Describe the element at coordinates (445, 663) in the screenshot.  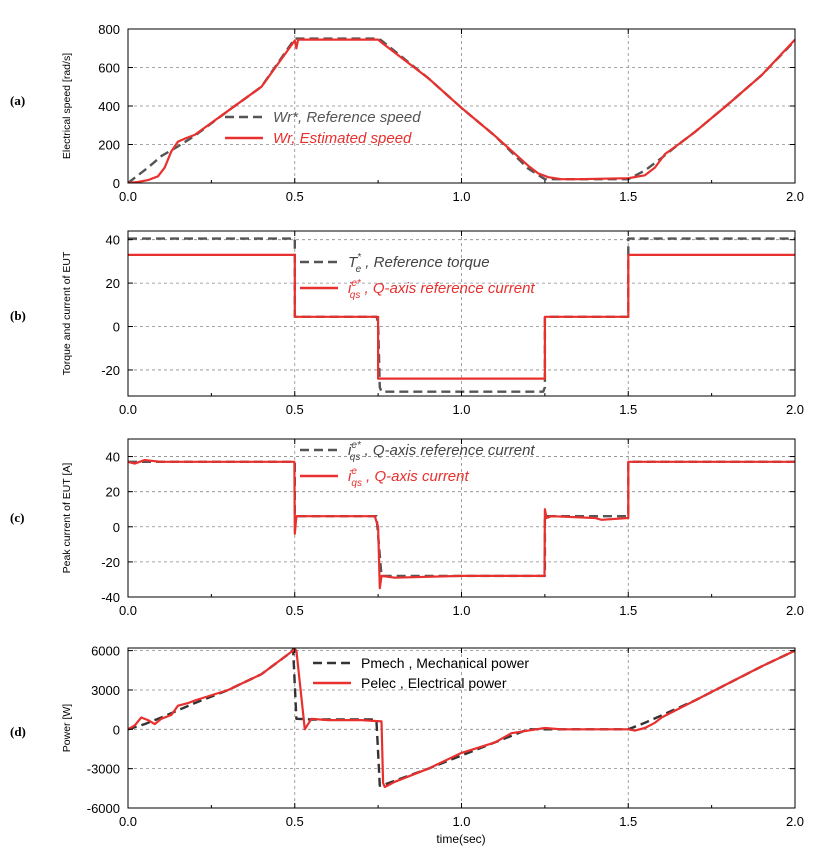
I see `legend-entry: Pmech , Mechanical power` at that location.